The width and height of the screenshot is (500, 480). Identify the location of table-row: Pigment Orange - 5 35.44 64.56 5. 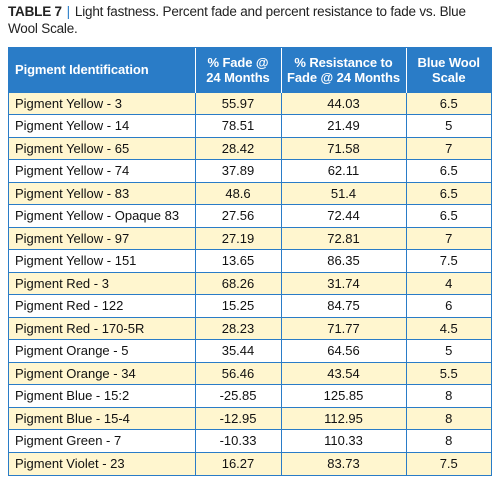
(250, 350).